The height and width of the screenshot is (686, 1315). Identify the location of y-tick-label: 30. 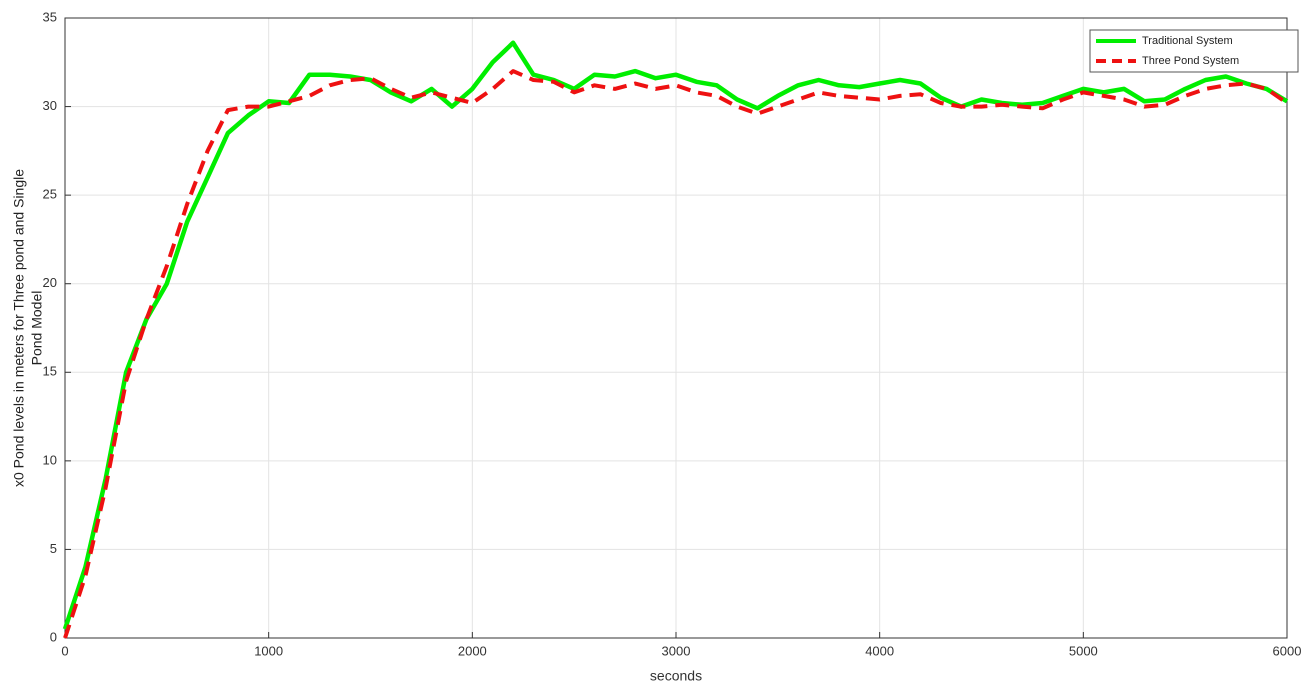
(50, 105).